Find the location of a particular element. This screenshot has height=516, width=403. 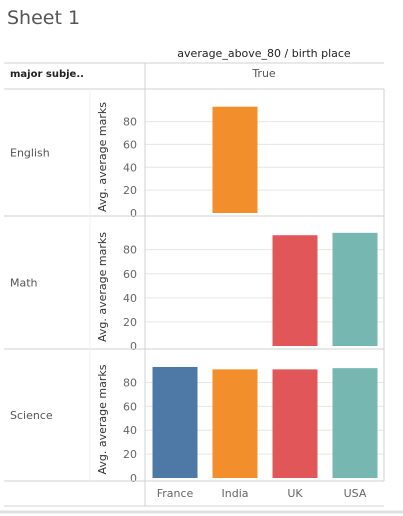

x-tick-label-india: India is located at coordinates (235, 493).